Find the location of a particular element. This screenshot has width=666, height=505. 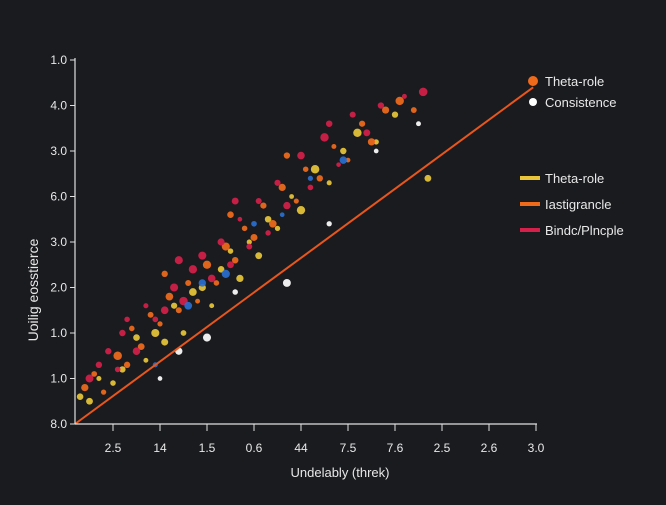

legend-marker-icon is located at coordinates (533, 102).